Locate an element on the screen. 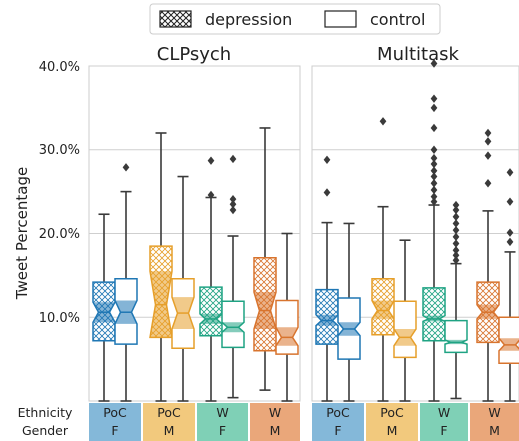 This screenshot has height=441, width=519. box-background is located at coordinates (456, 336).